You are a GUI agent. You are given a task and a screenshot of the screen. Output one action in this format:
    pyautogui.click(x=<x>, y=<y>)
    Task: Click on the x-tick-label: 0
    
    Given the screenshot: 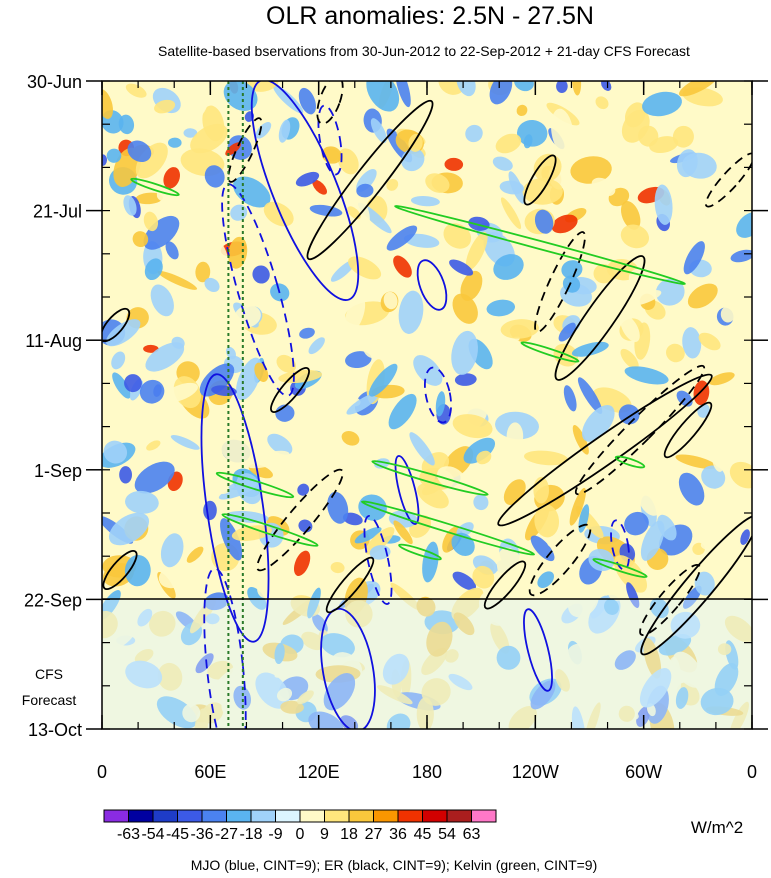 What is the action you would take?
    pyautogui.click(x=752, y=772)
    